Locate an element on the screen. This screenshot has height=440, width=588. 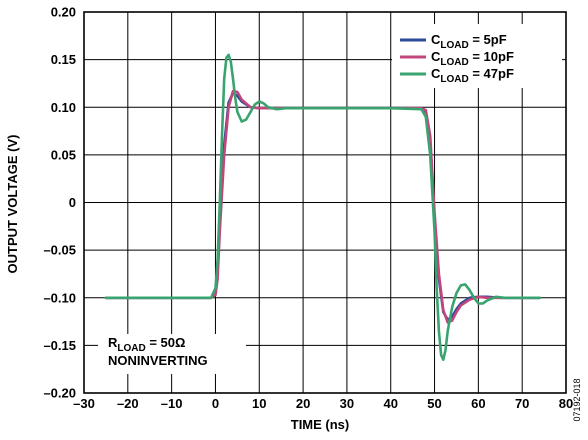
y-tick-label: –0.15 is located at coordinates (59, 345).